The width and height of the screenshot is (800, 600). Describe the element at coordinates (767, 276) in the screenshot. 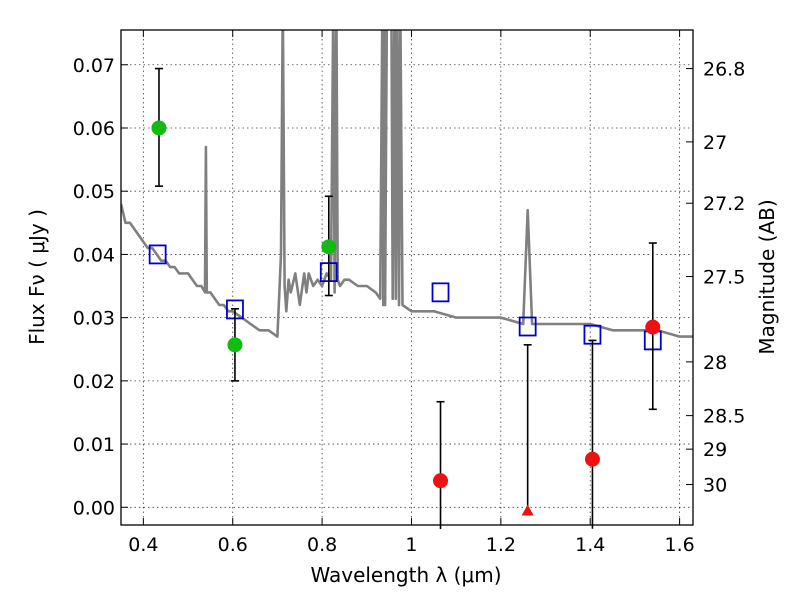

I see `y2-axis-label: Magnitude (AB)` at that location.